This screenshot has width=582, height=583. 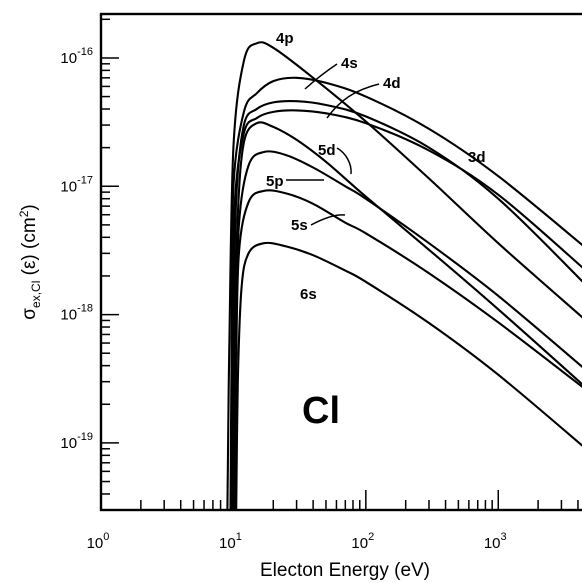 What do you see at coordinates (327, 150) in the screenshot?
I see `series-label-5d: 5d` at bounding box center [327, 150].